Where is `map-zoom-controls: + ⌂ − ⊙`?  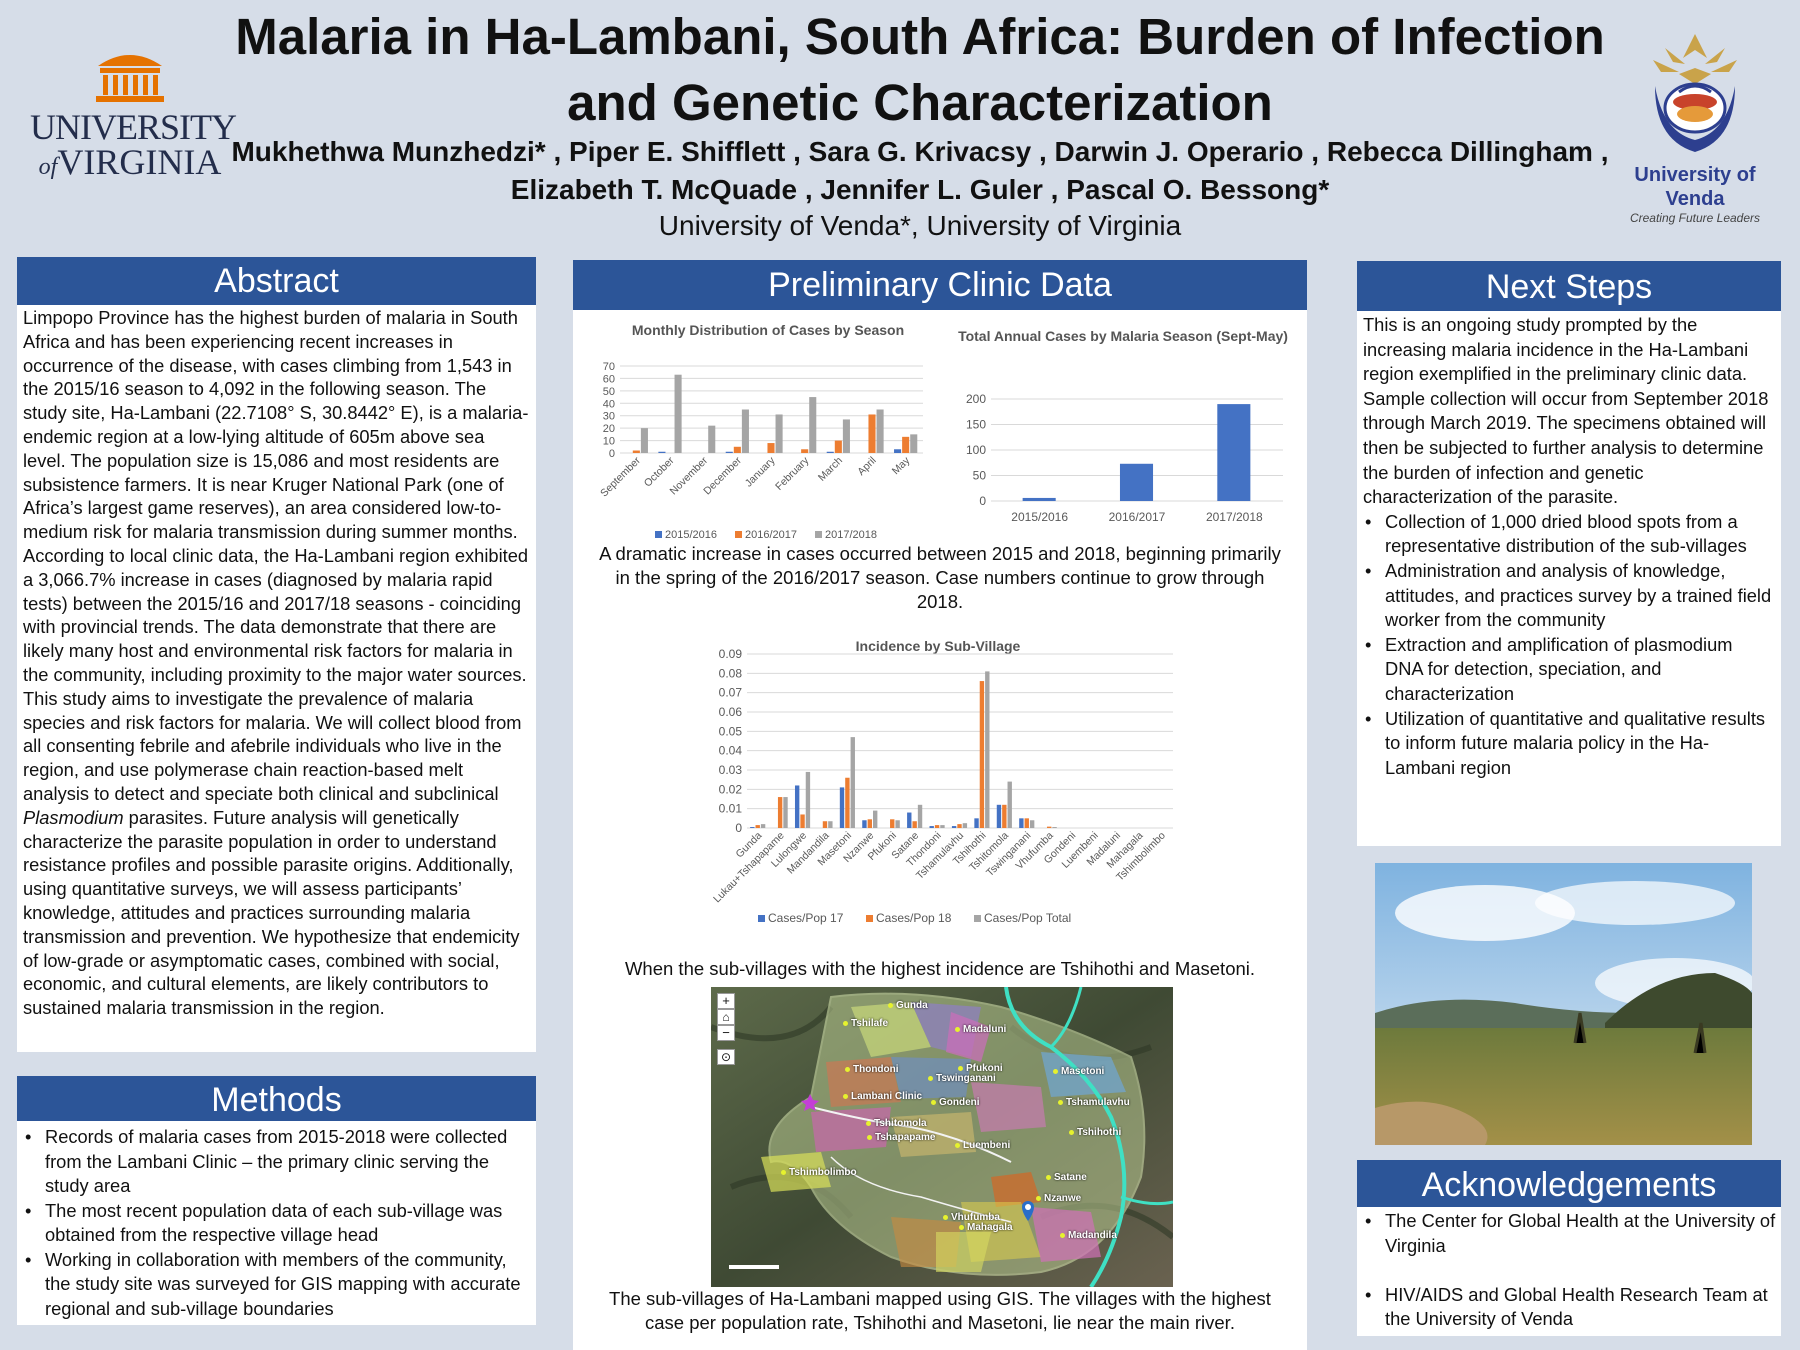
map-zoom-controls: + ⌂ − ⊙ is located at coordinates (726, 1029).